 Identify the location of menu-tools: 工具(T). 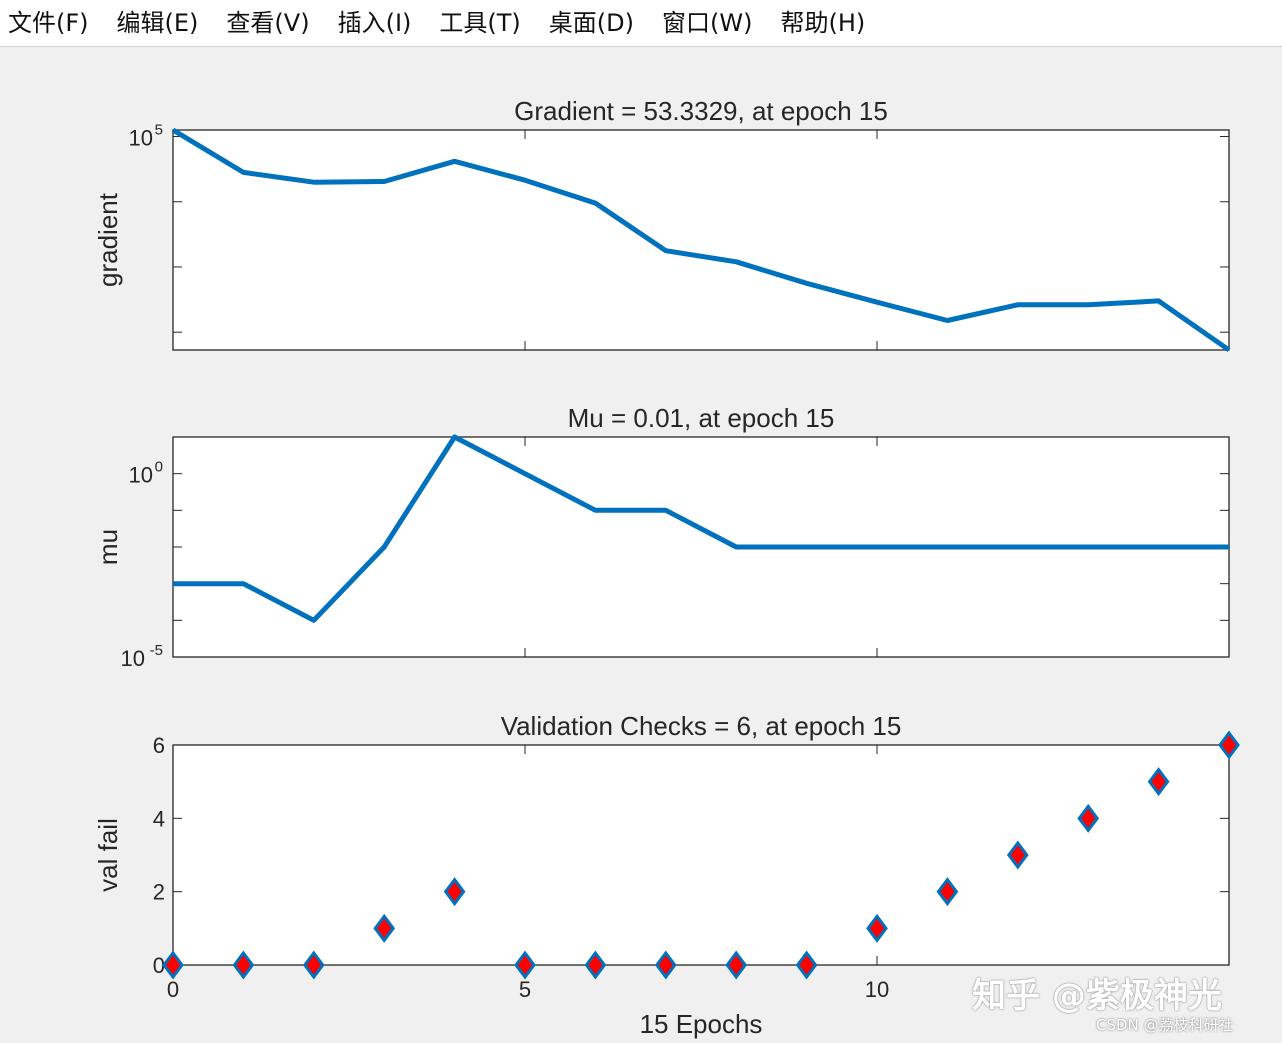
(480, 23).